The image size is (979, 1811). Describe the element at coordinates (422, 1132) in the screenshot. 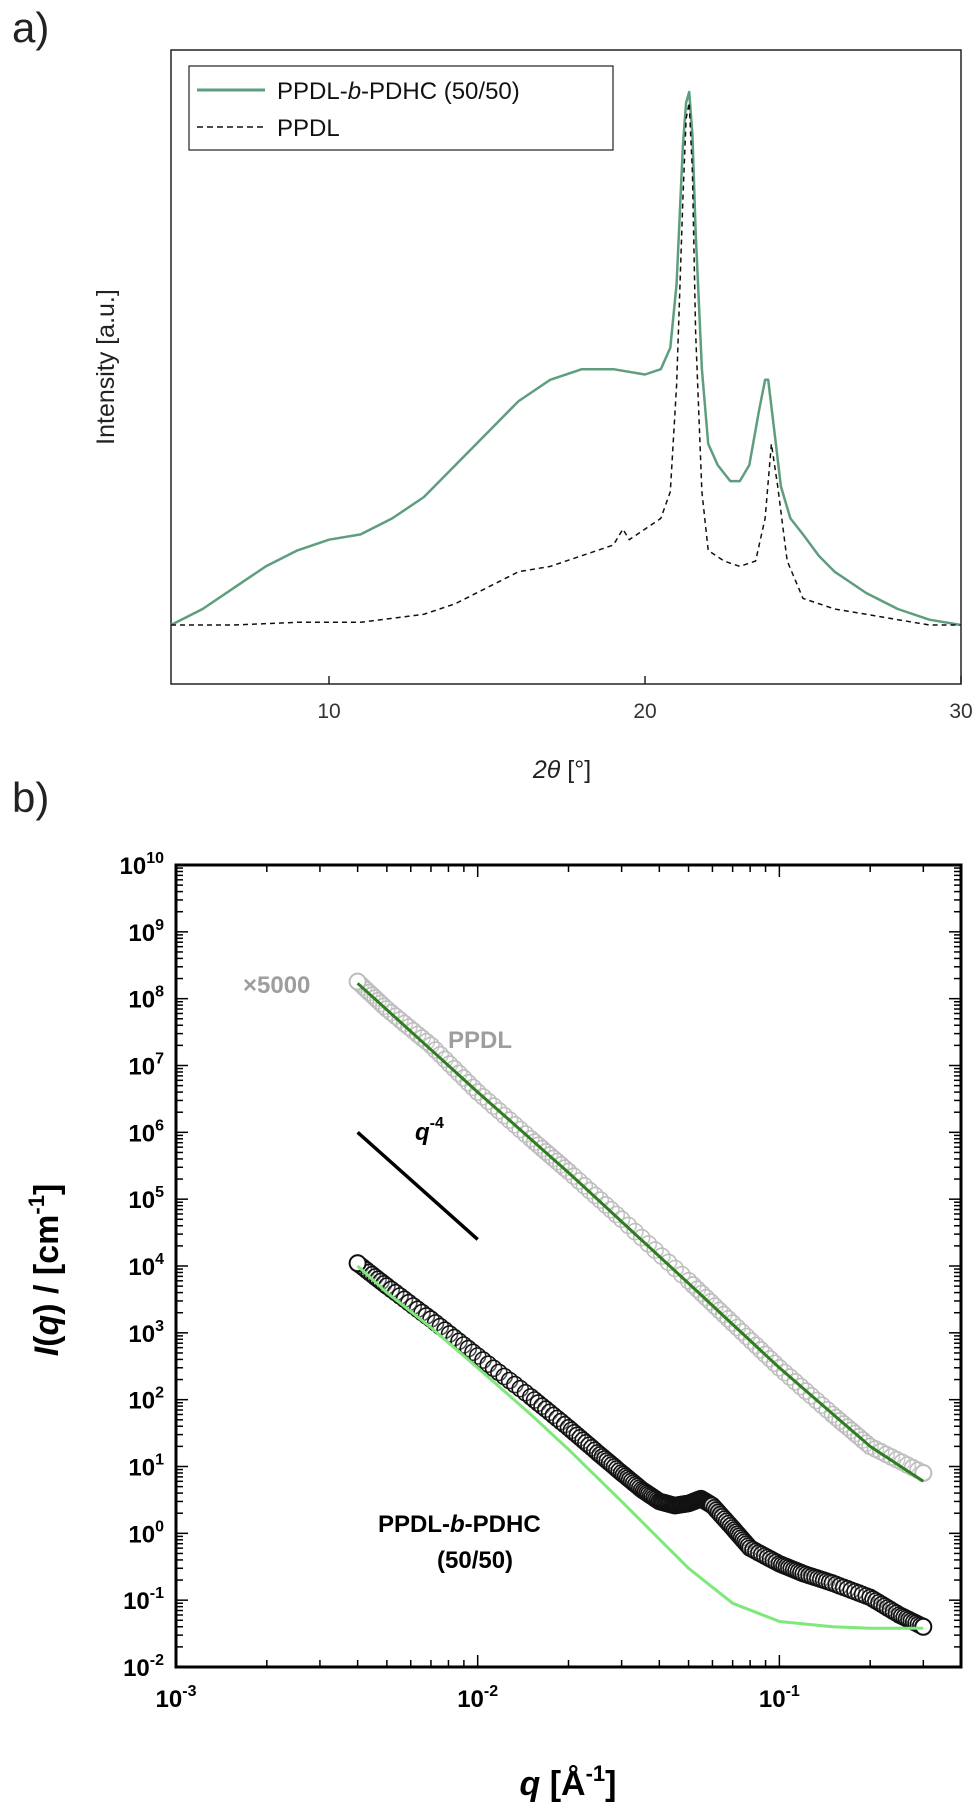

I see `slope-var: q` at that location.